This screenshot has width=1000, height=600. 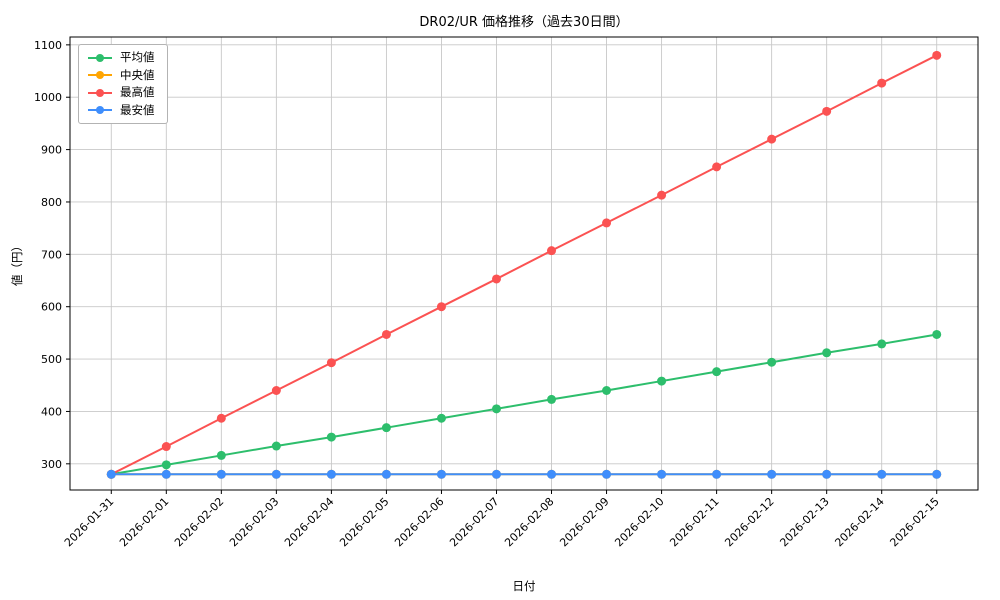 What do you see at coordinates (529, 522) in the screenshot?
I see `svg-text: 2026-02-08` at bounding box center [529, 522].